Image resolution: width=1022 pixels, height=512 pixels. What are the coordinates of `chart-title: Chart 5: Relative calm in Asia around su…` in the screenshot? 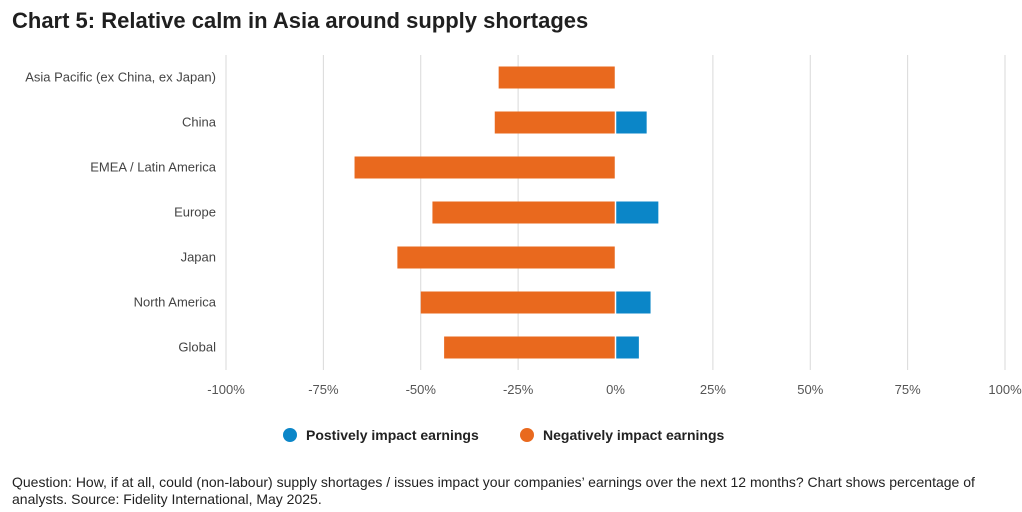 It's located at (300, 20).